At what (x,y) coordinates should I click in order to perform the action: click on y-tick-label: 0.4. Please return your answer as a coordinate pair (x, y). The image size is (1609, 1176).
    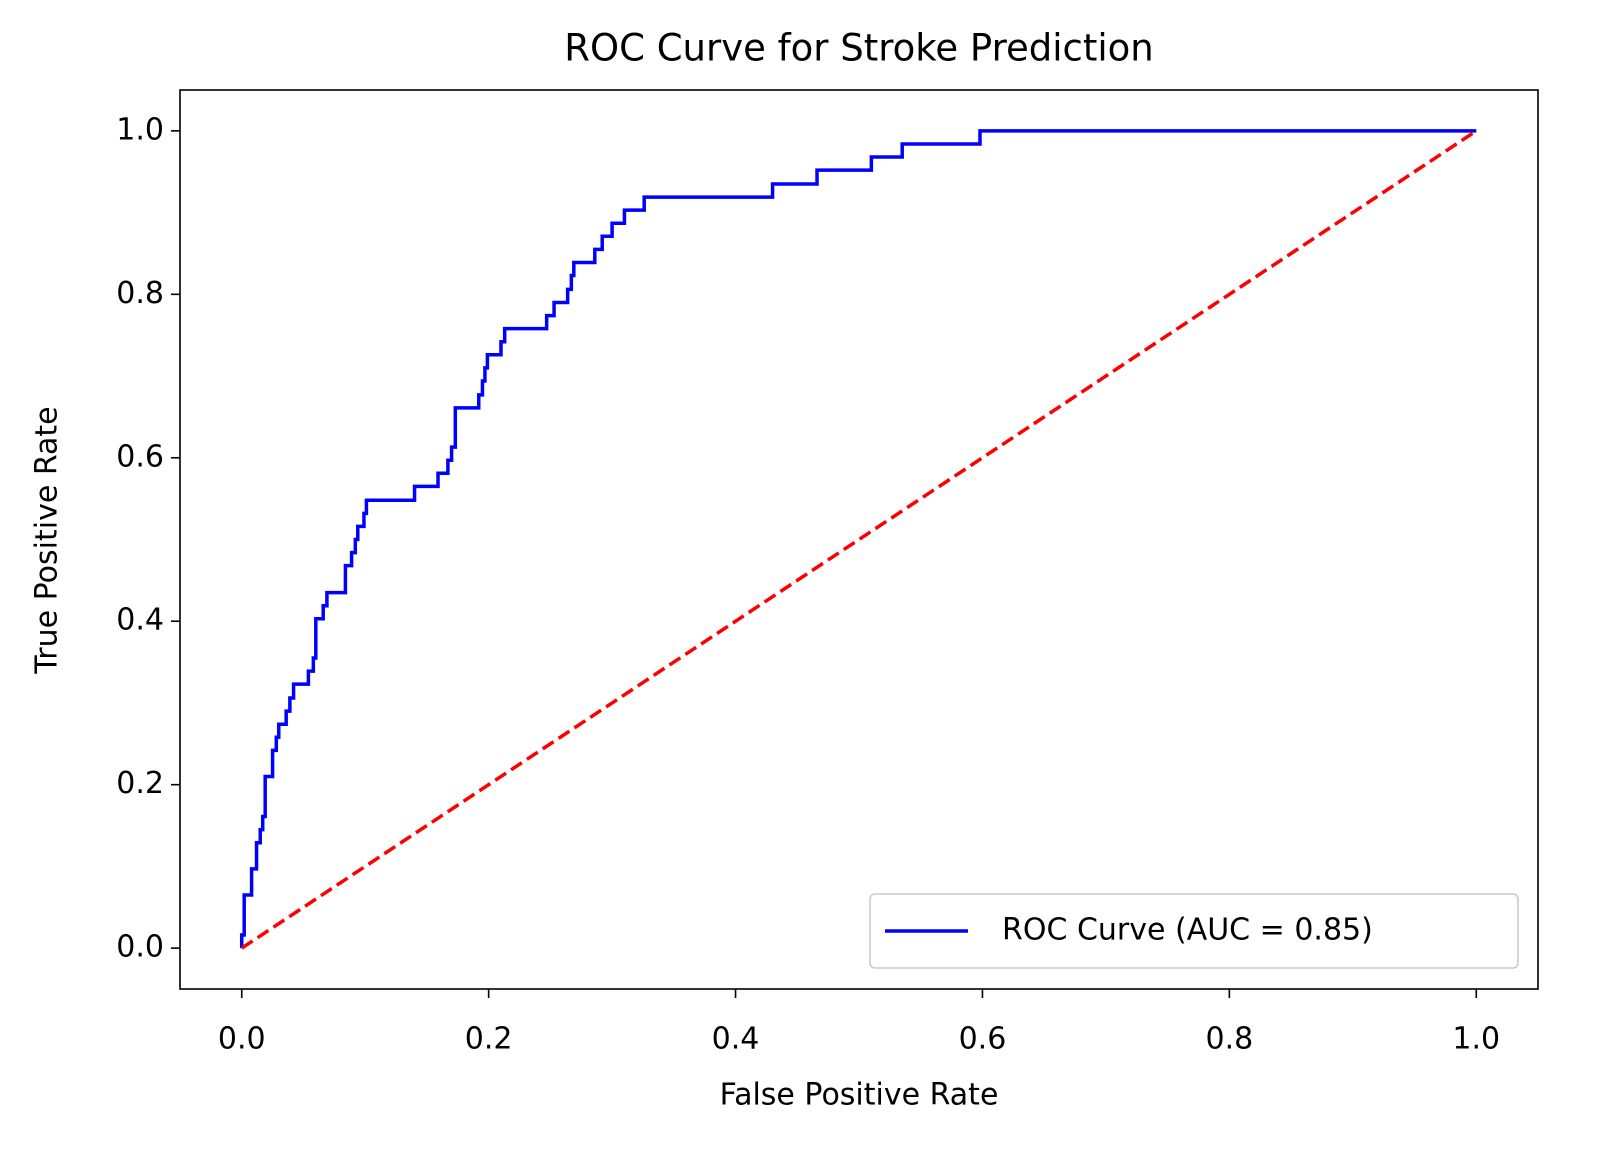
    Looking at the image, I should click on (140, 620).